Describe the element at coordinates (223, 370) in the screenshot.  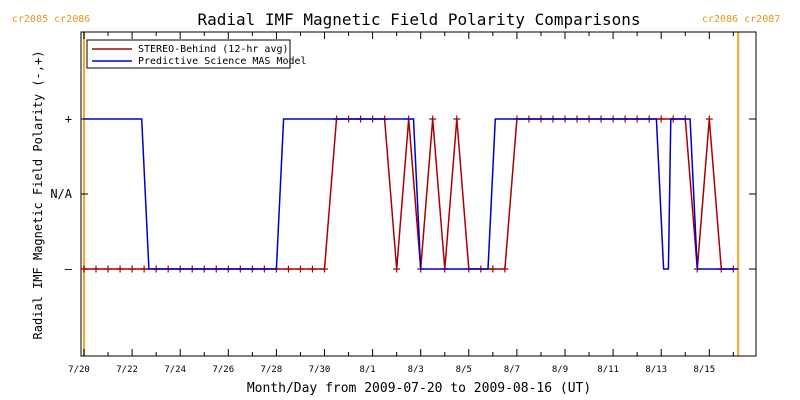
I see `x-tick-label: 7/26` at that location.